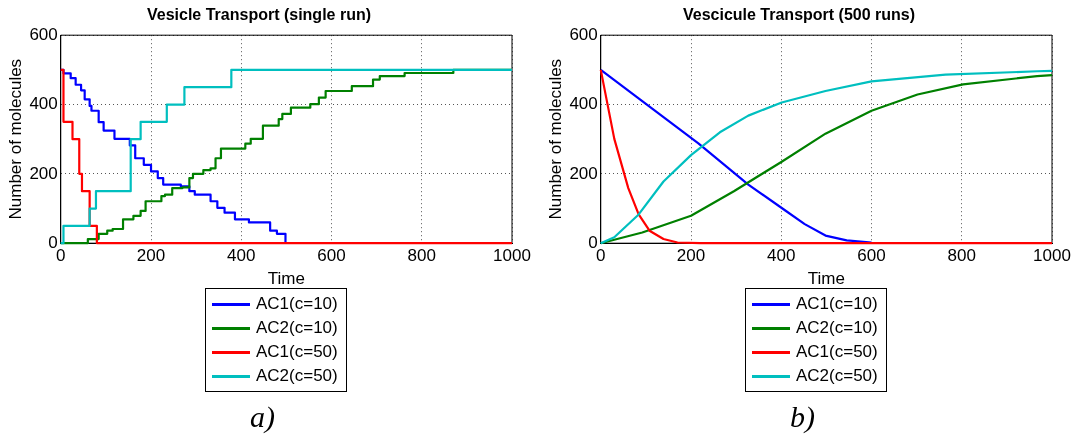 The width and height of the screenshot is (1080, 448). What do you see at coordinates (259, 15) in the screenshot?
I see `chart-title: Vesicle Transport (single run)` at bounding box center [259, 15].